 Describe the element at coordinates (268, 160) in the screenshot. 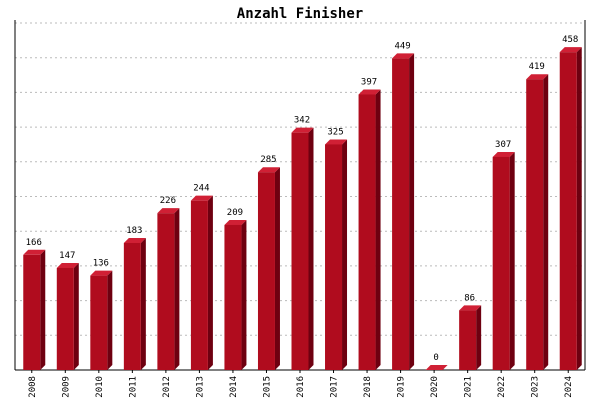

I see `value-label: 285` at that location.